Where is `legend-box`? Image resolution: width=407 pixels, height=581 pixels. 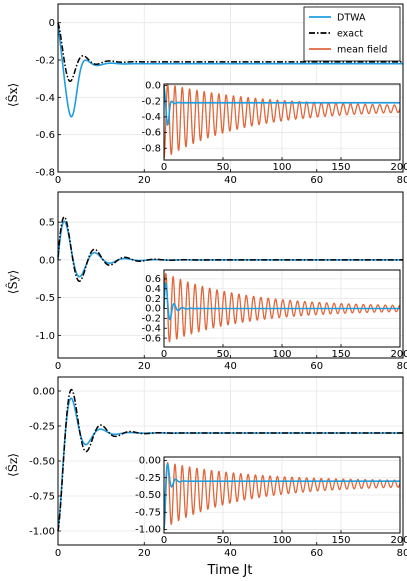
legend-box is located at coordinates (352, 34).